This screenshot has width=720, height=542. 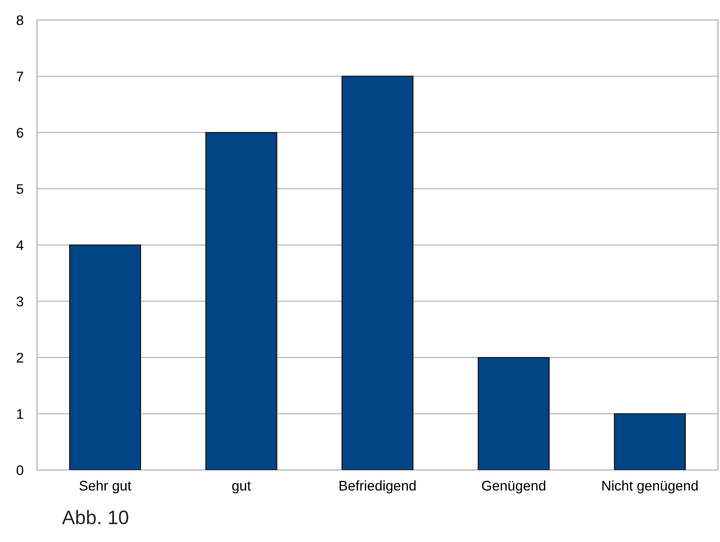 What do you see at coordinates (20, 189) in the screenshot?
I see `y-tick-label: 5` at bounding box center [20, 189].